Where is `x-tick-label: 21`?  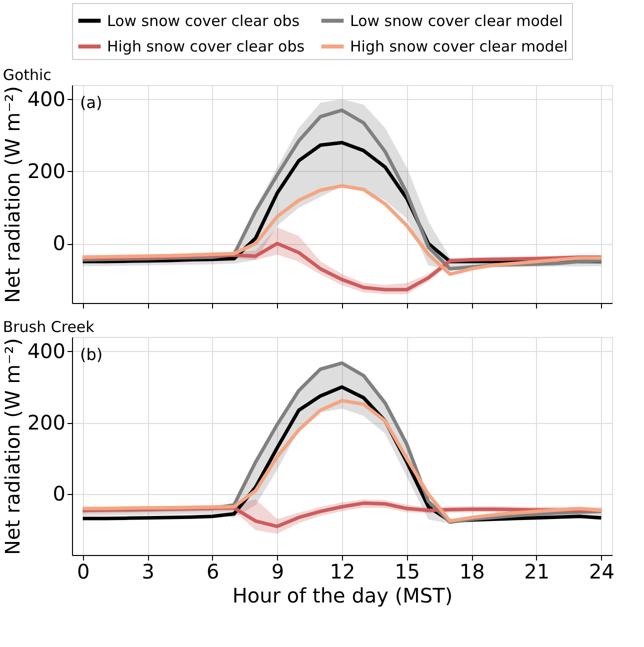 x-tick-label: 21 is located at coordinates (537, 572).